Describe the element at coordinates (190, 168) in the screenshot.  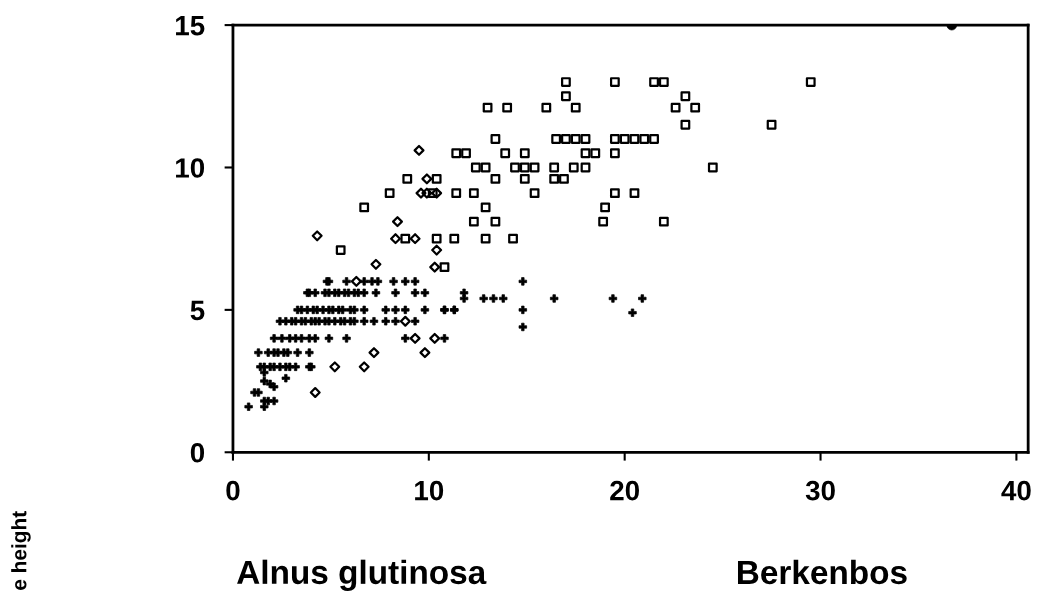
I see `y-tick-label: 10` at that location.